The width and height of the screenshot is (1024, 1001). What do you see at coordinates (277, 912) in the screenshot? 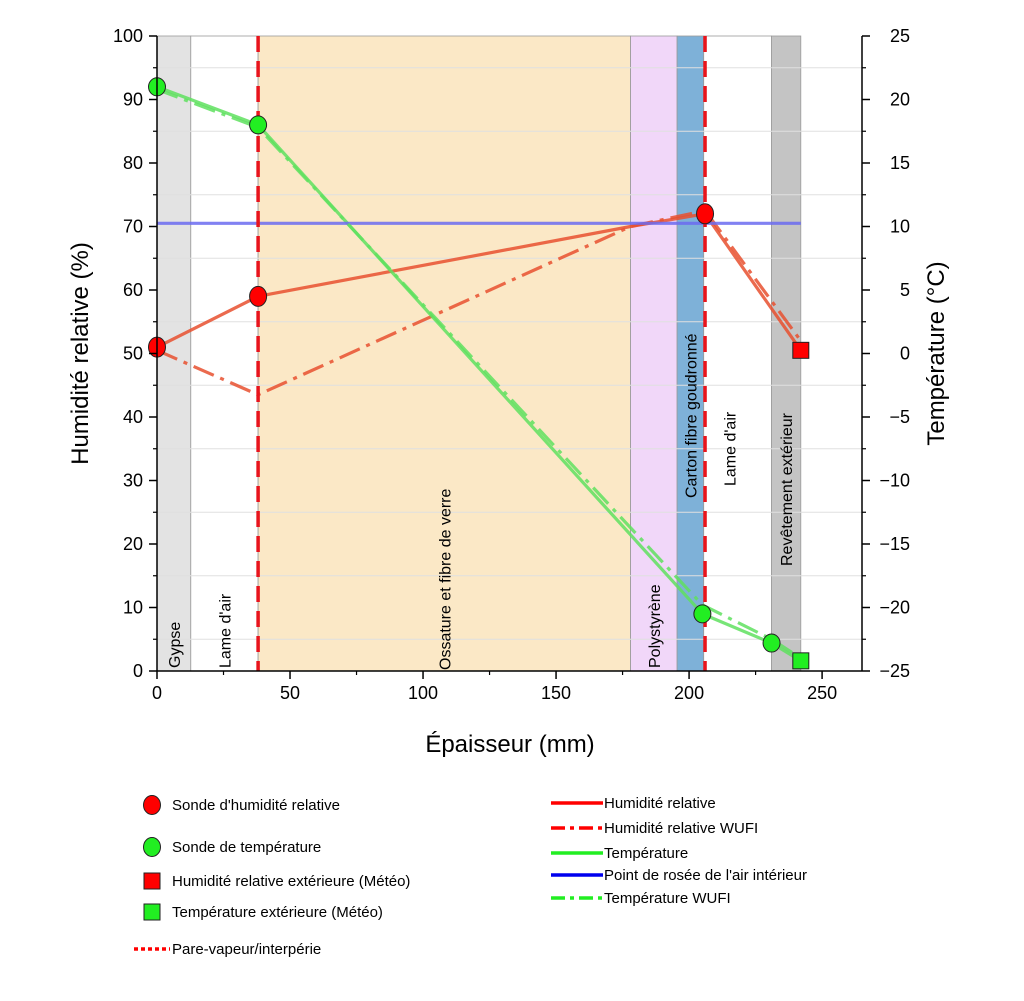
I see `legend-label: Température extérieure (Météo)` at bounding box center [277, 912].